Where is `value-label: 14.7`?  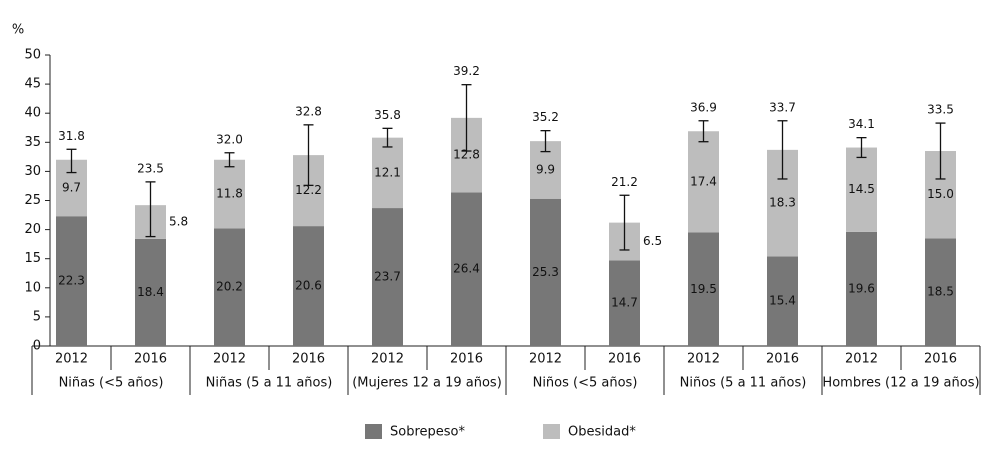
value-label: 14.7 is located at coordinates (624, 303).